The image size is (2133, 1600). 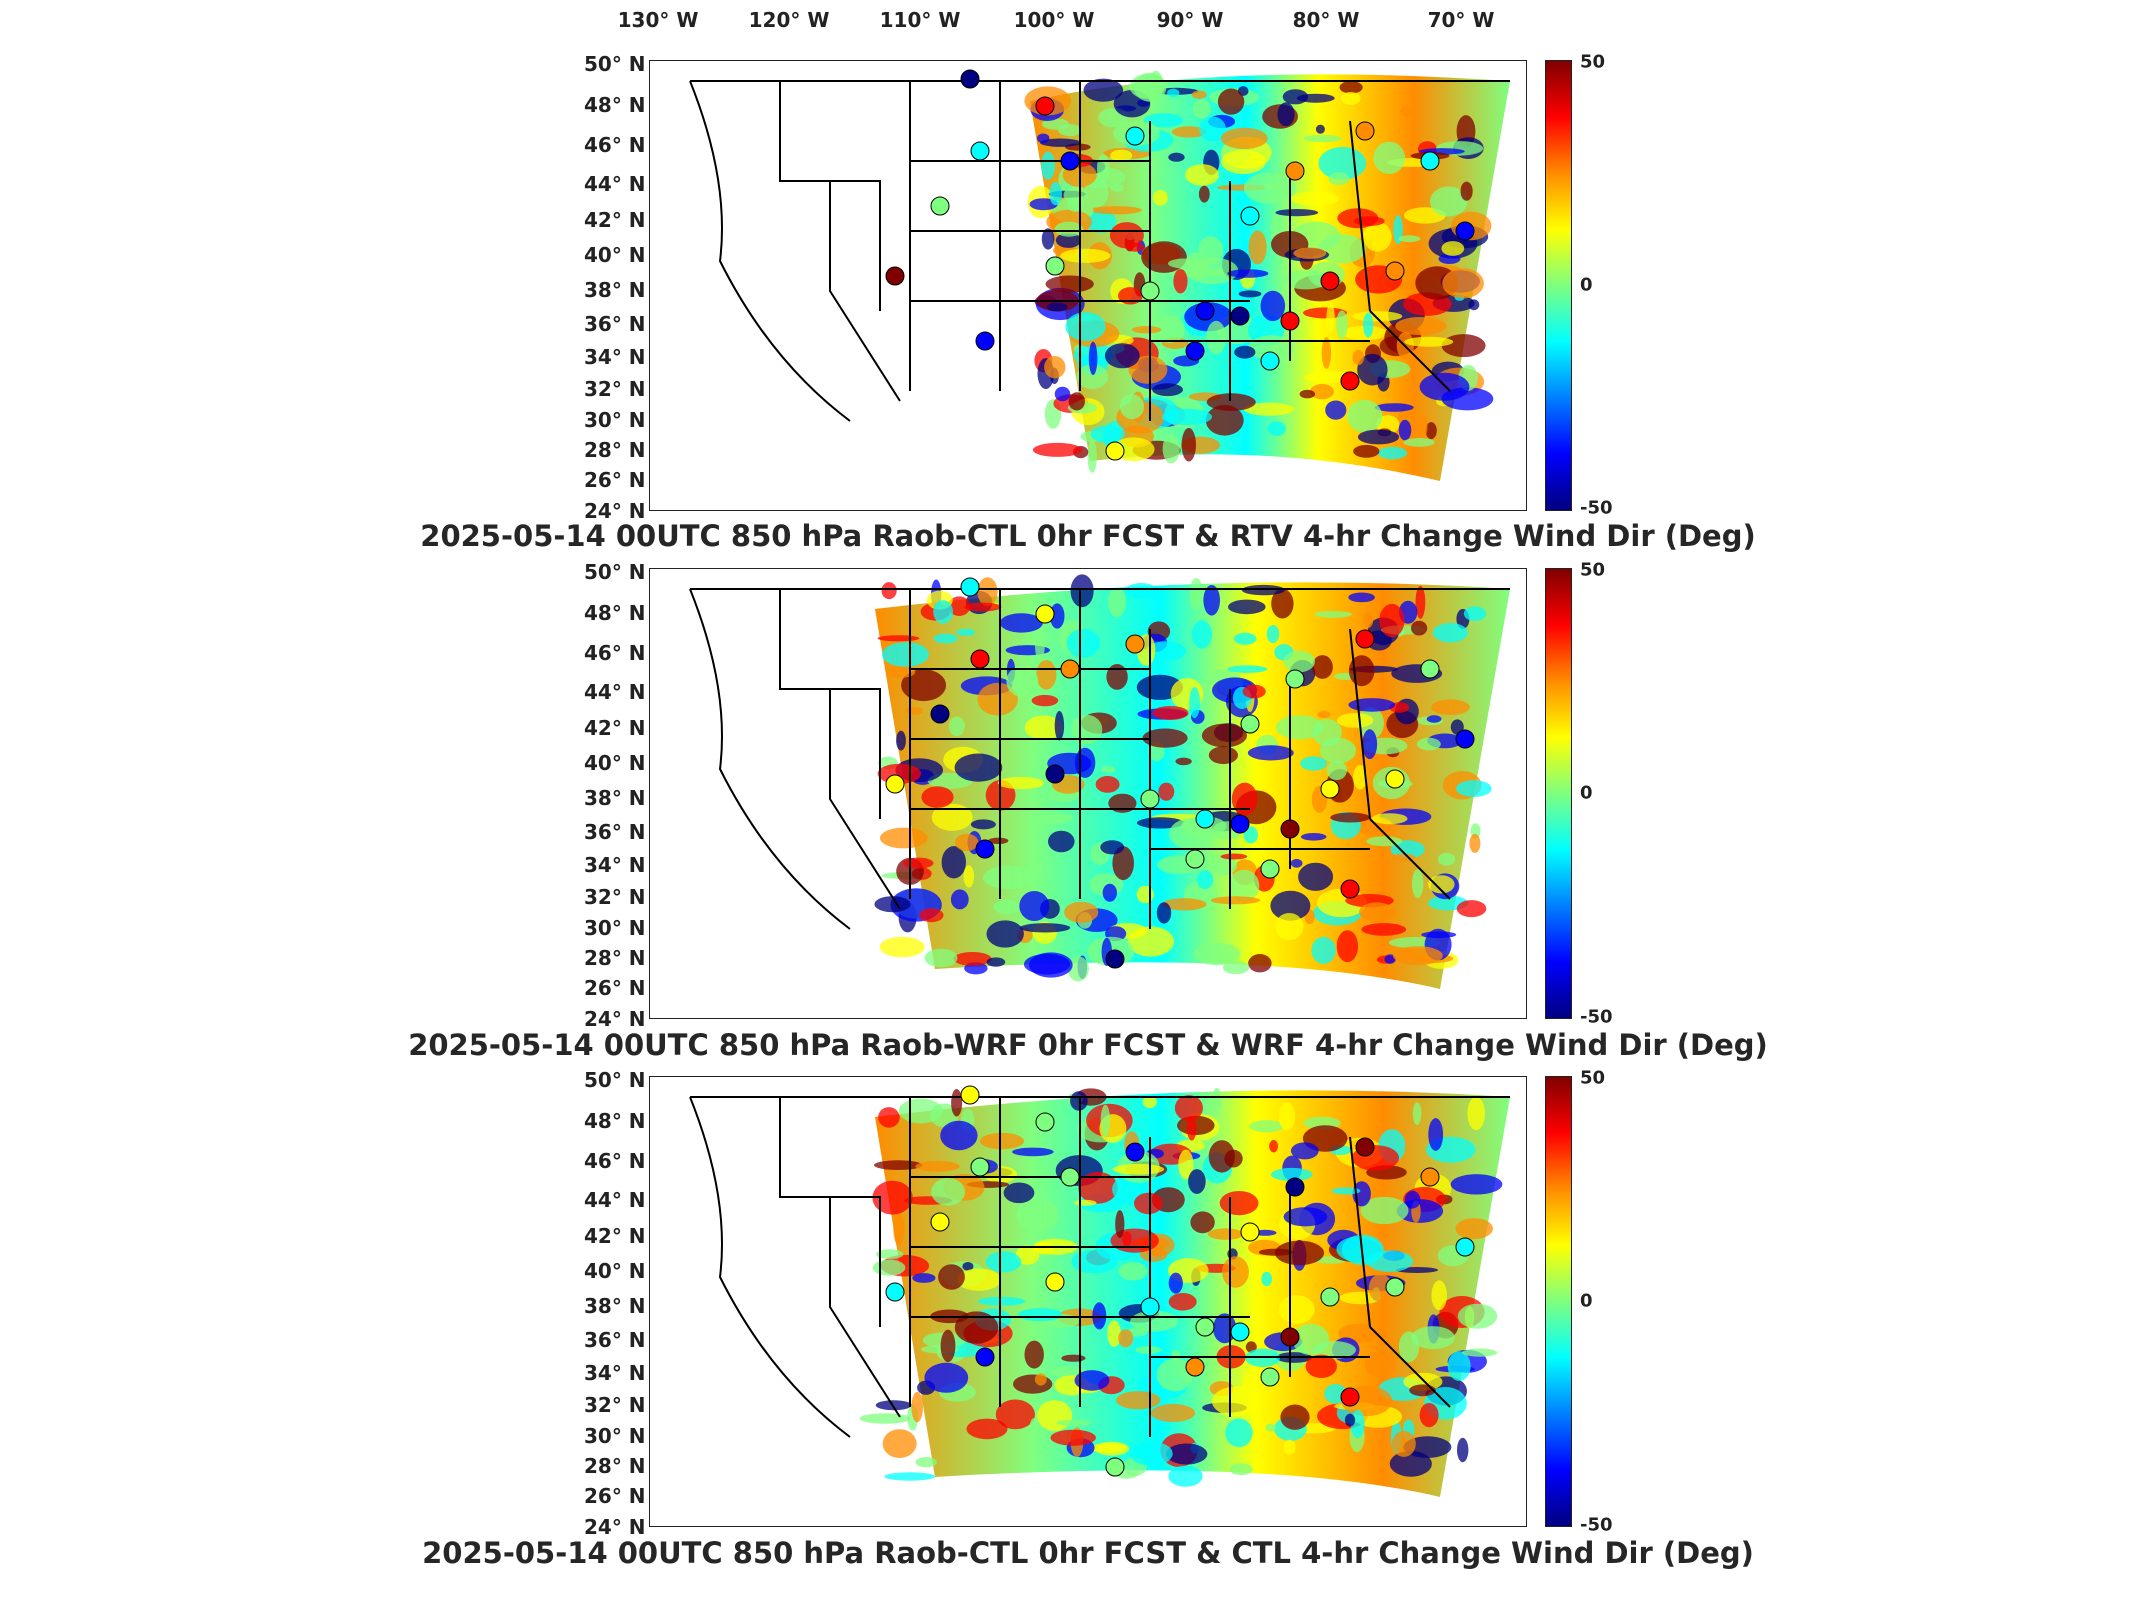 I want to click on lat-label: 50° N, so click(x=615, y=64).